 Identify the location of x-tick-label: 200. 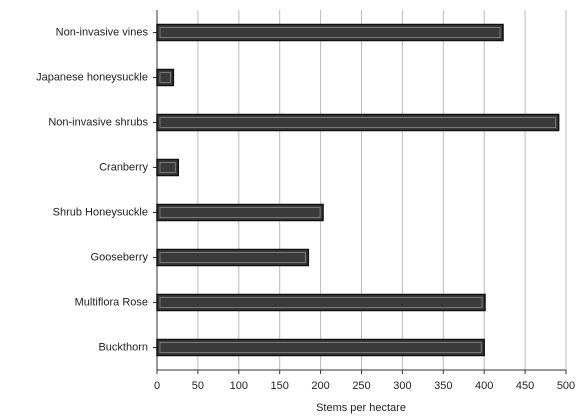
(320, 386).